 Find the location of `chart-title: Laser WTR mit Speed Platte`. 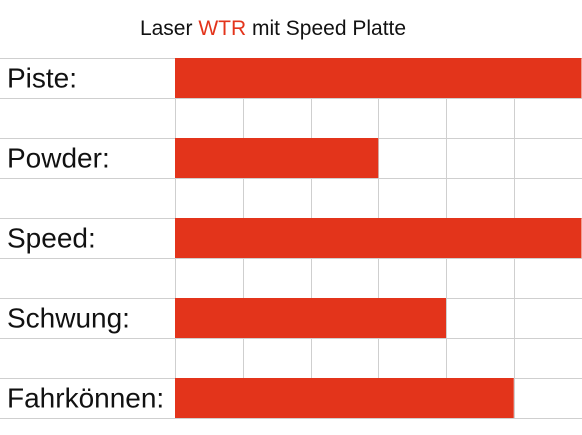

chart-title: Laser WTR mit Speed Platte is located at coordinates (273, 28).